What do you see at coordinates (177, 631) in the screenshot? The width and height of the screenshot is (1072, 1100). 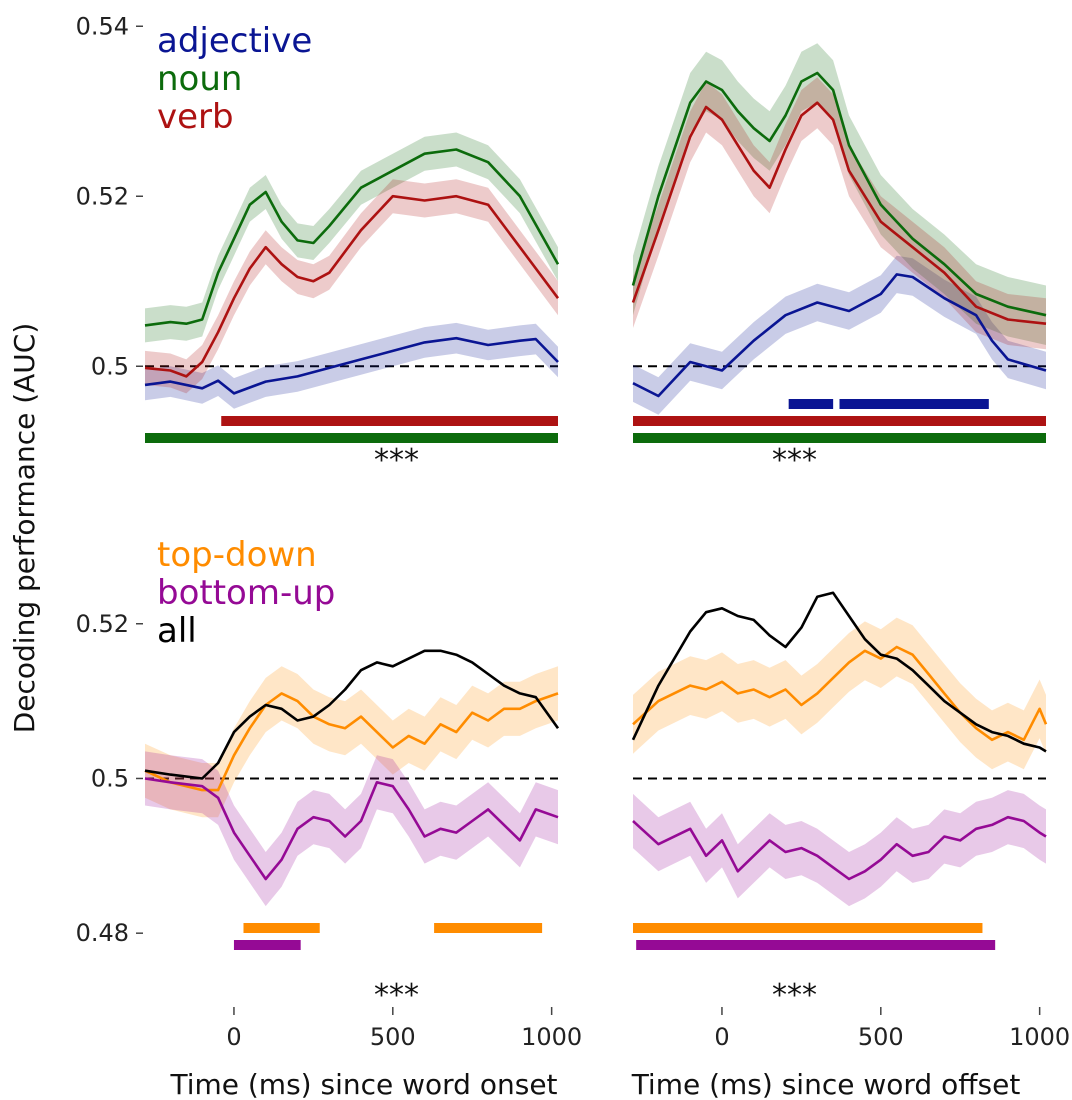 I see `legend-entry-all: all` at bounding box center [177, 631].